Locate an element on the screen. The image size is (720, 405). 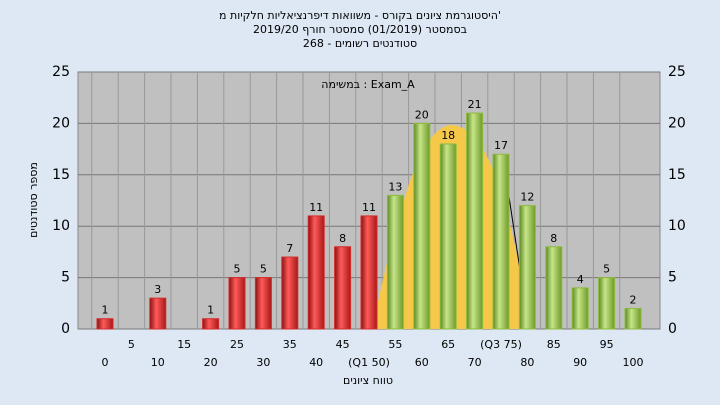
x-tick-label: 55 is located at coordinates (395, 344).